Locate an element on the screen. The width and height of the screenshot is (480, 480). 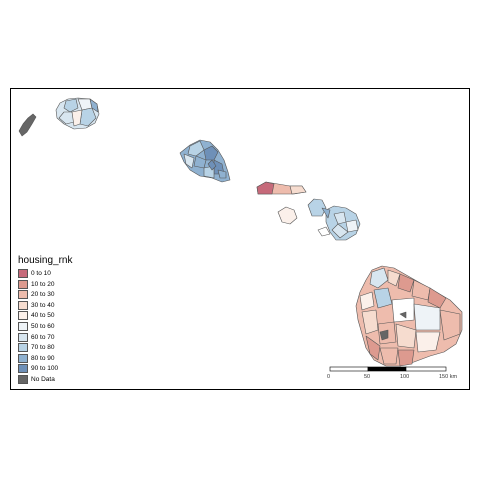
legend-label: 0 to 10 is located at coordinates (41, 273).